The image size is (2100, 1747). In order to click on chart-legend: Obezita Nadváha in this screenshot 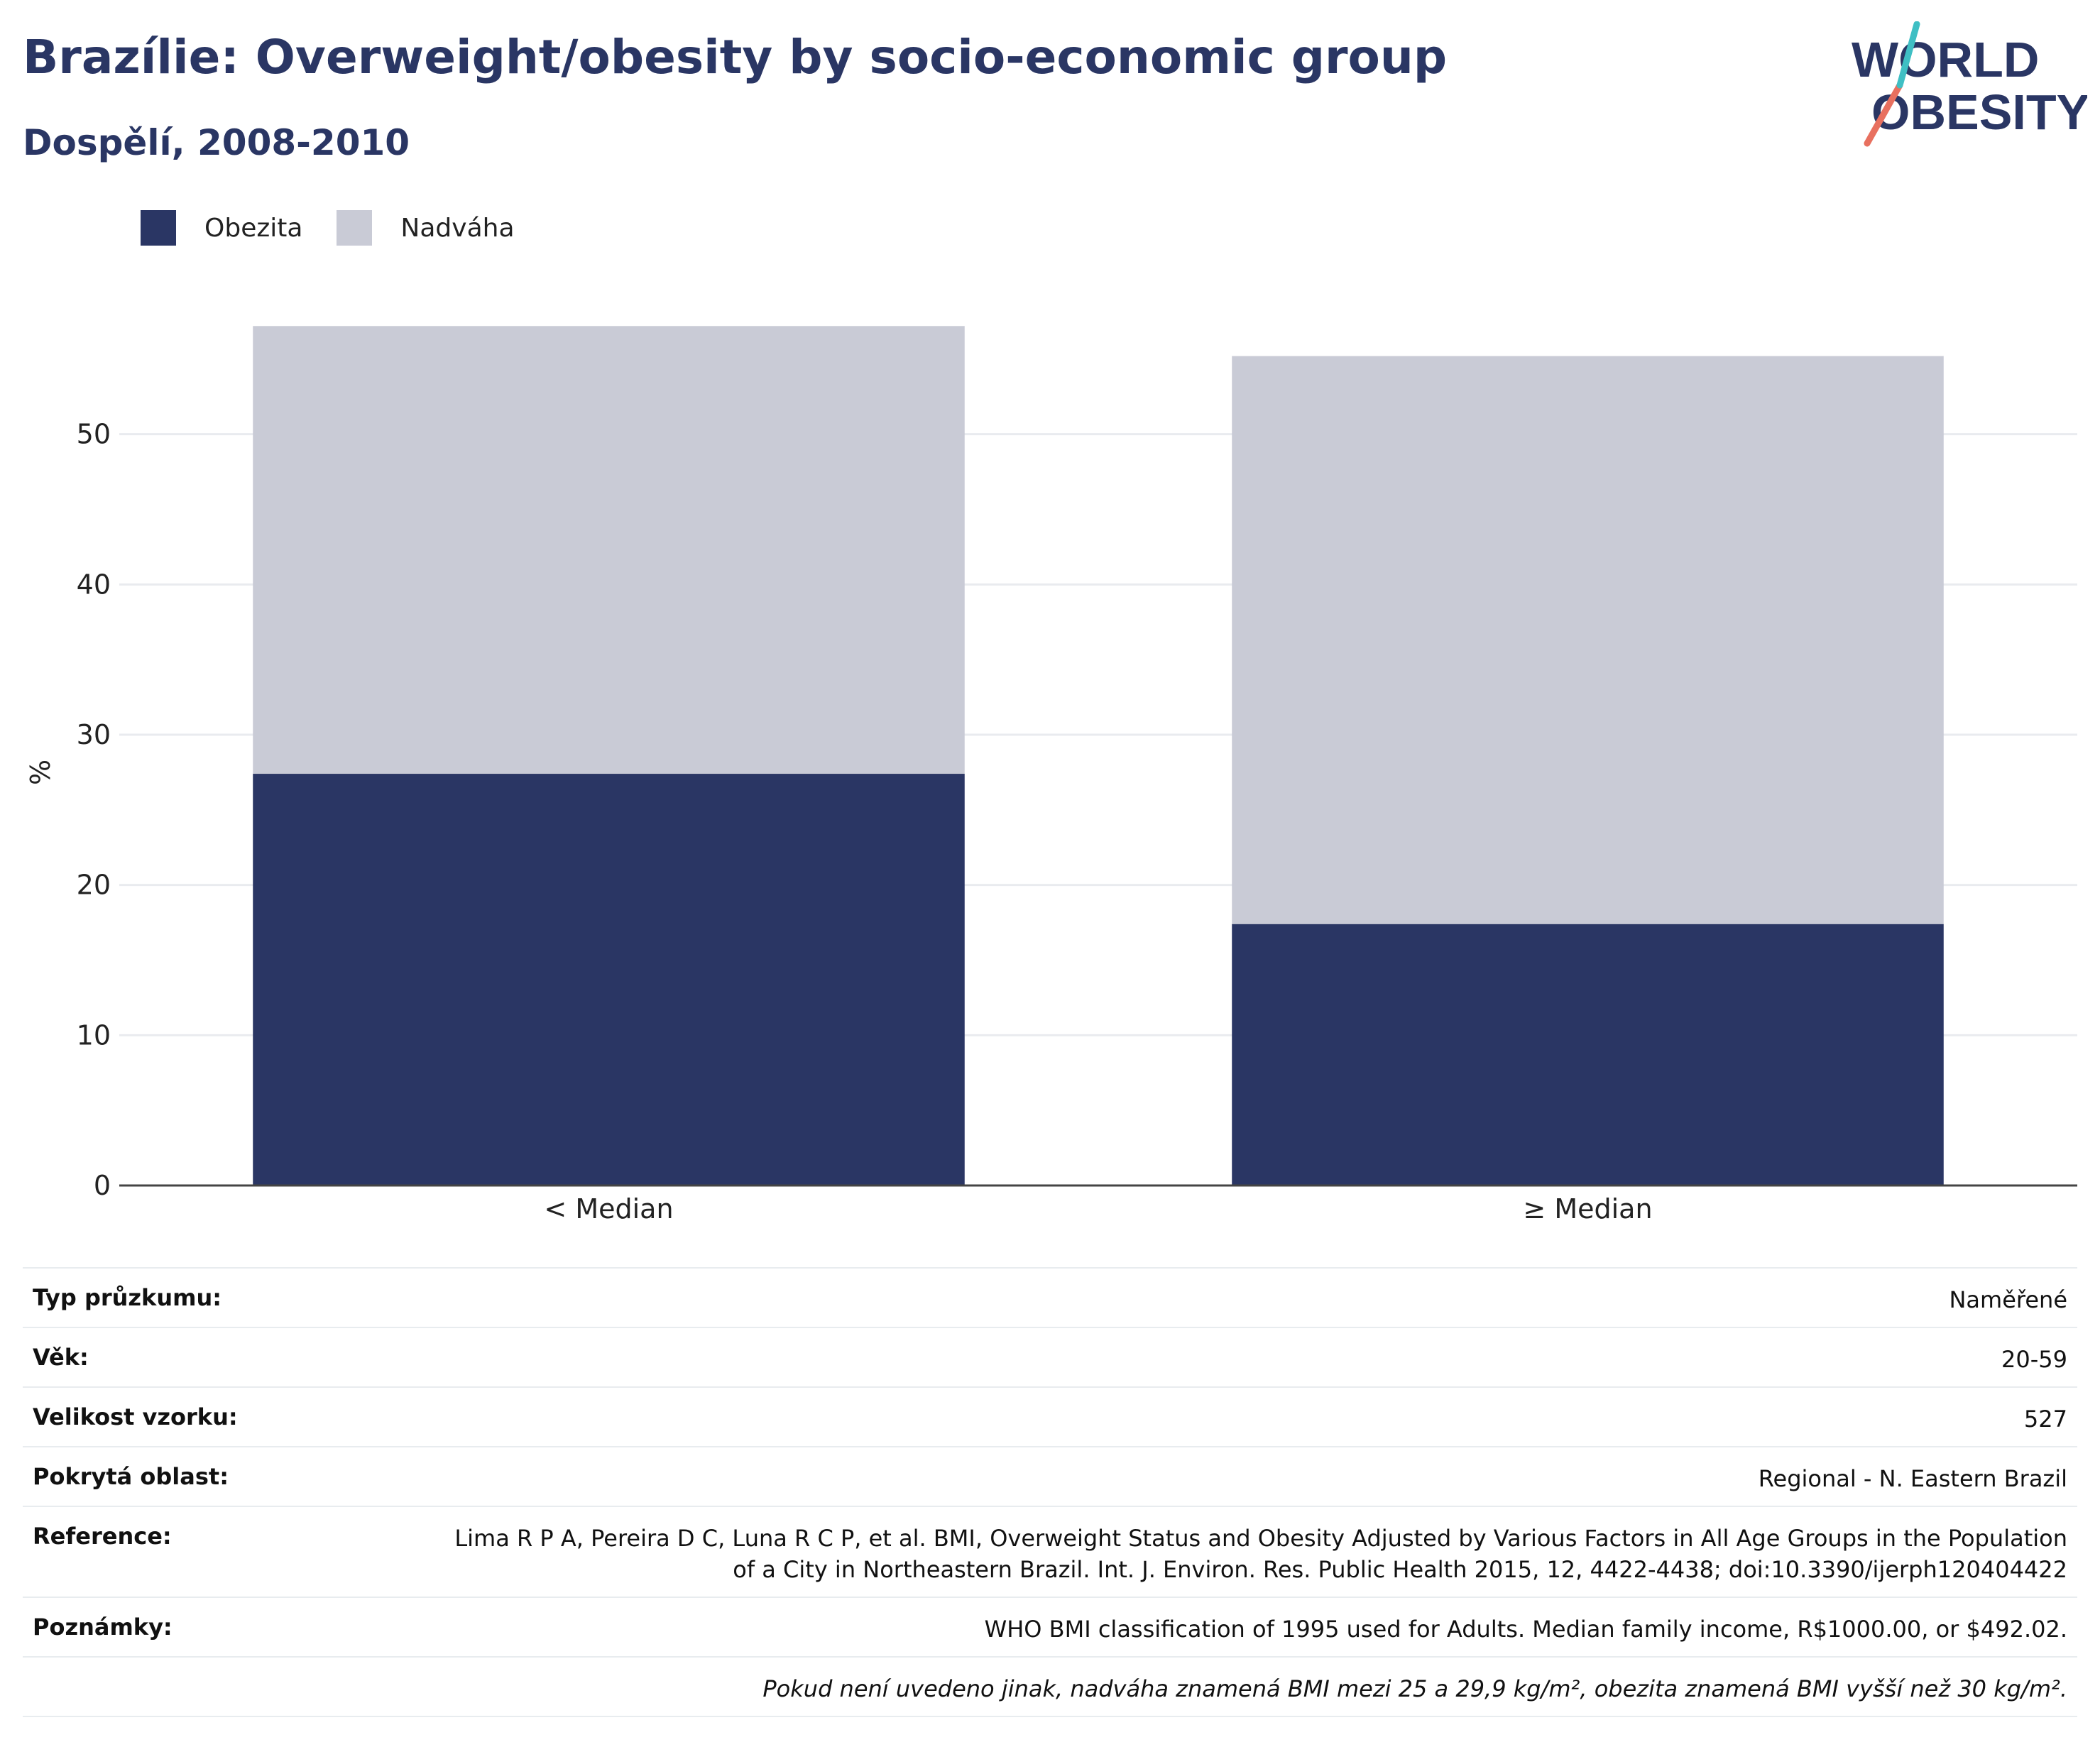, I will do `click(345, 228)`.